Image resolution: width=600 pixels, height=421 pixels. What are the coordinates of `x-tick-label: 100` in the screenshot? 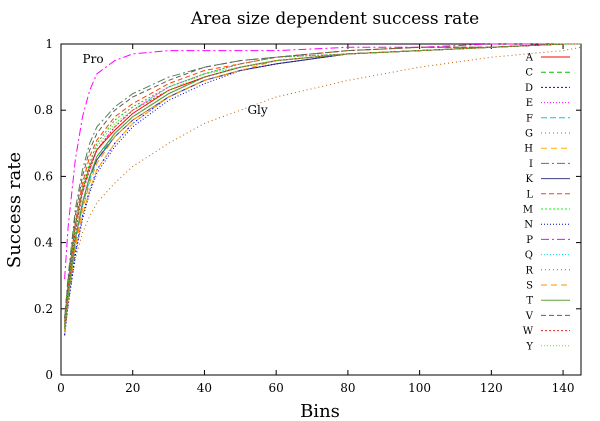 It's located at (419, 388).